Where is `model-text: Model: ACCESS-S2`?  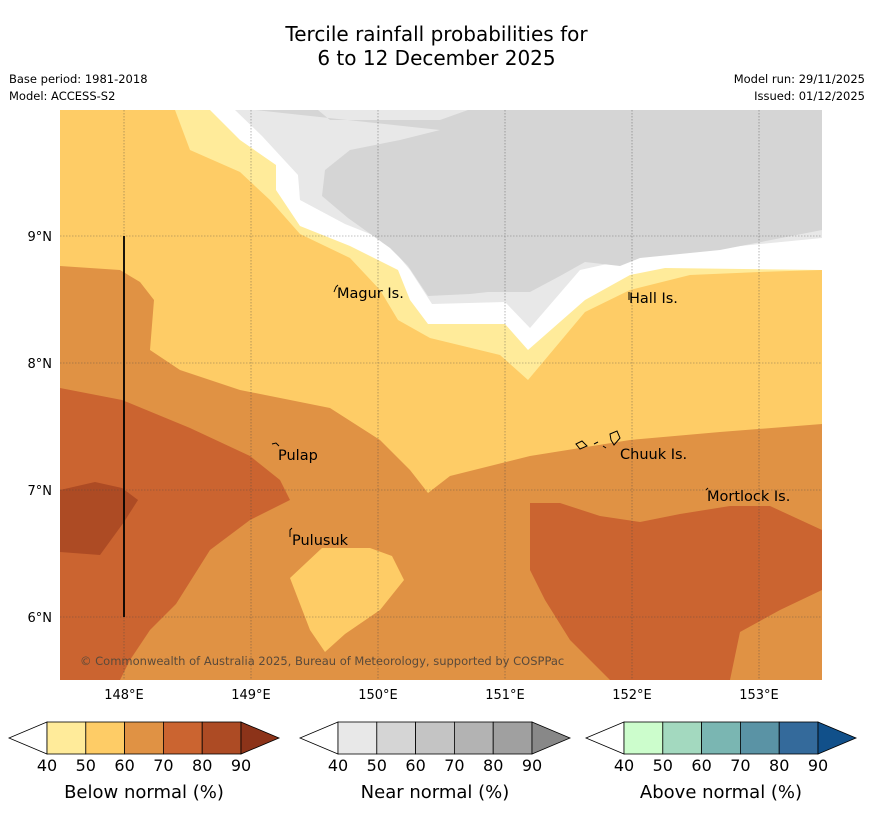 model-text: Model: ACCESS-S2 is located at coordinates (62, 96).